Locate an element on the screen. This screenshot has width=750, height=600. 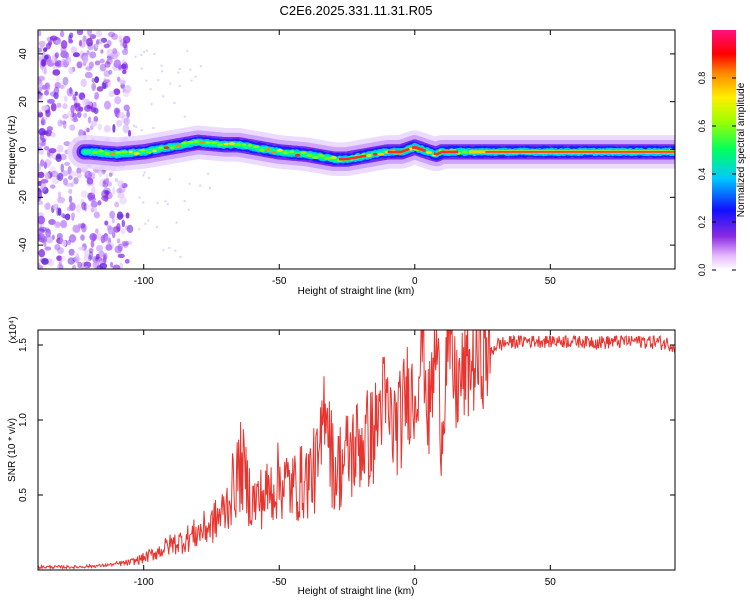
colorbar-tick-label: 0.6 is located at coordinates (702, 126).